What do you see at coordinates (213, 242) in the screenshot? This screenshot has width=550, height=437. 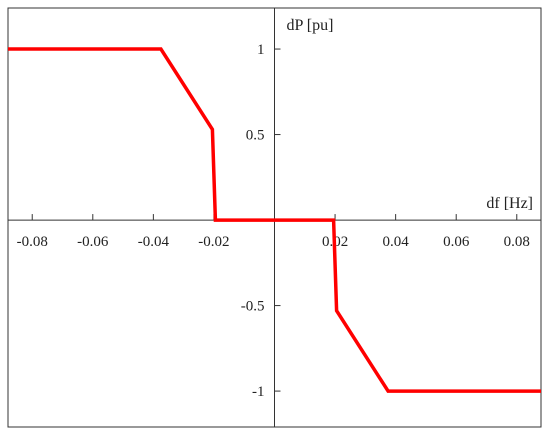 I see `x-tick-label: -0.02` at bounding box center [213, 242].